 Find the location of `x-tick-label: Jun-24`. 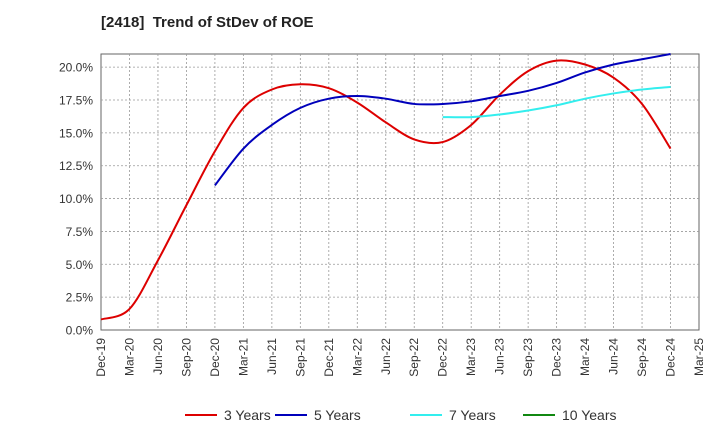

x-tick-label: Jun-24 is located at coordinates (614, 356).